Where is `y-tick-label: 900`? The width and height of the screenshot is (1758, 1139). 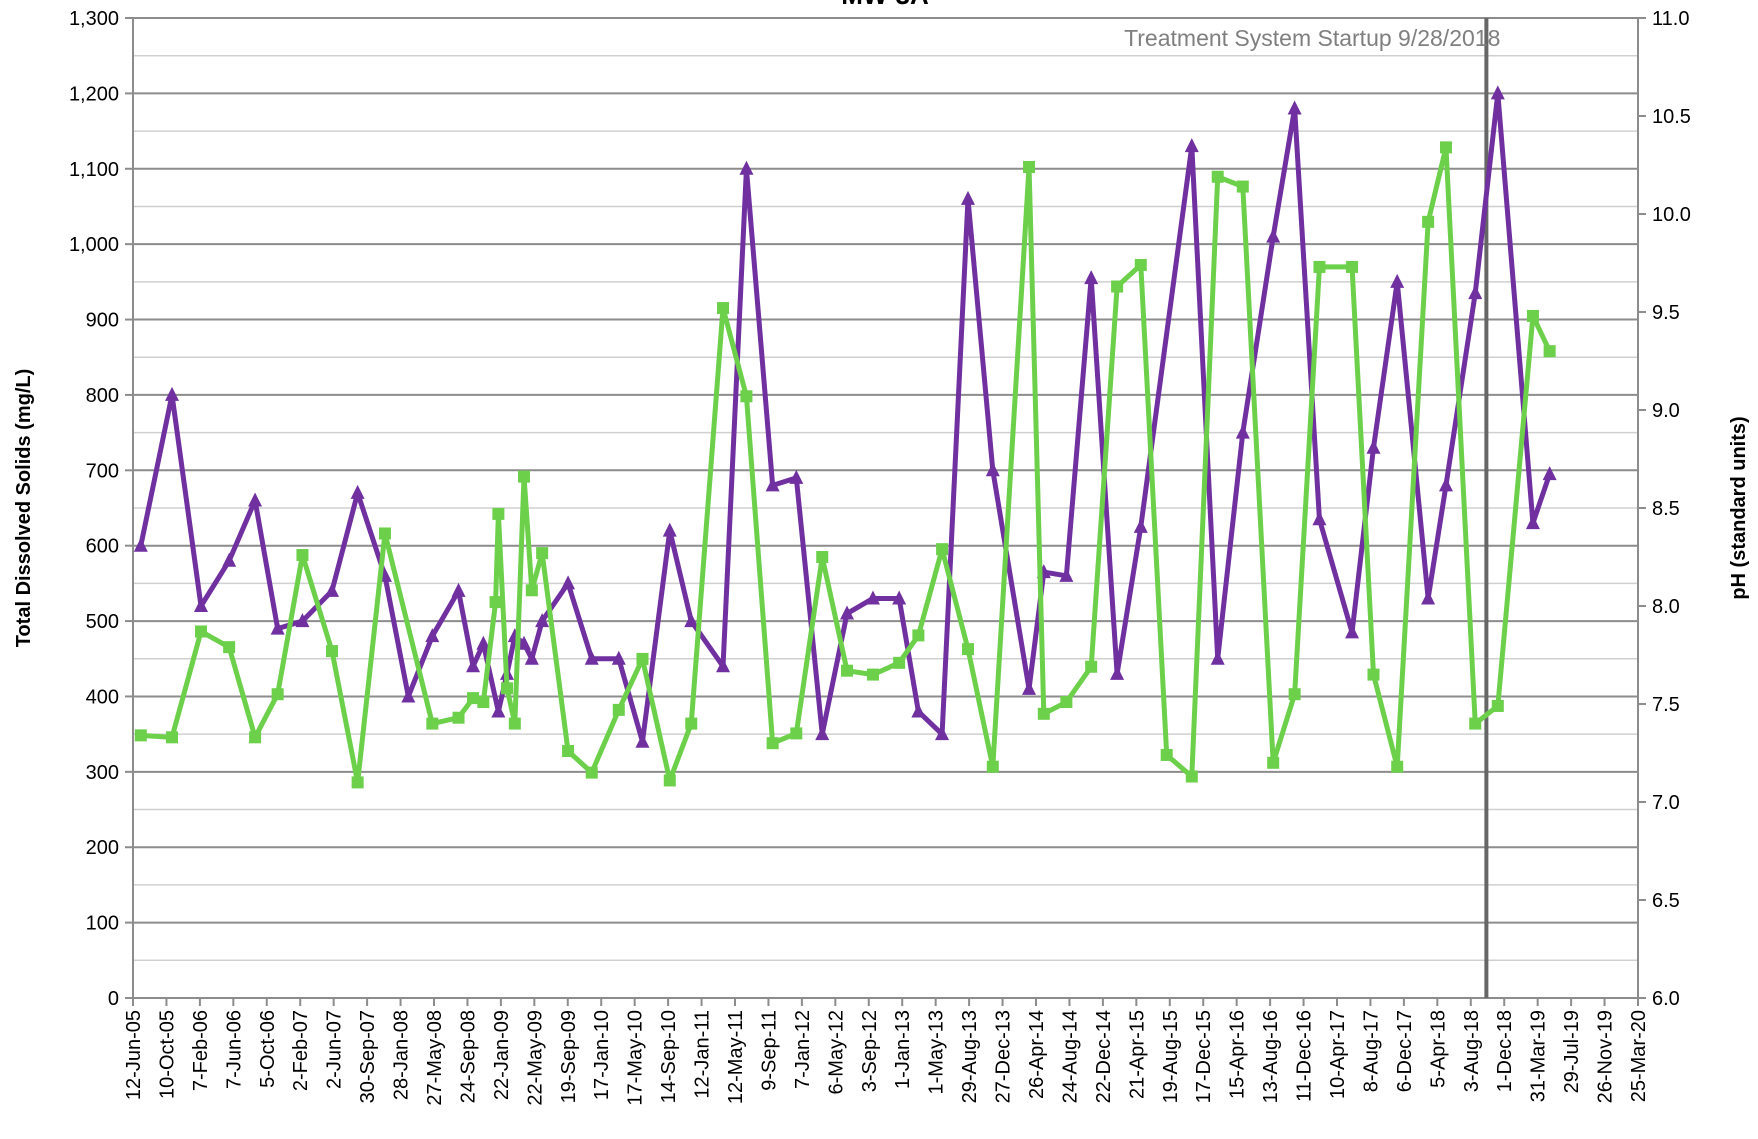 y-tick-label: 900 is located at coordinates (102, 321).